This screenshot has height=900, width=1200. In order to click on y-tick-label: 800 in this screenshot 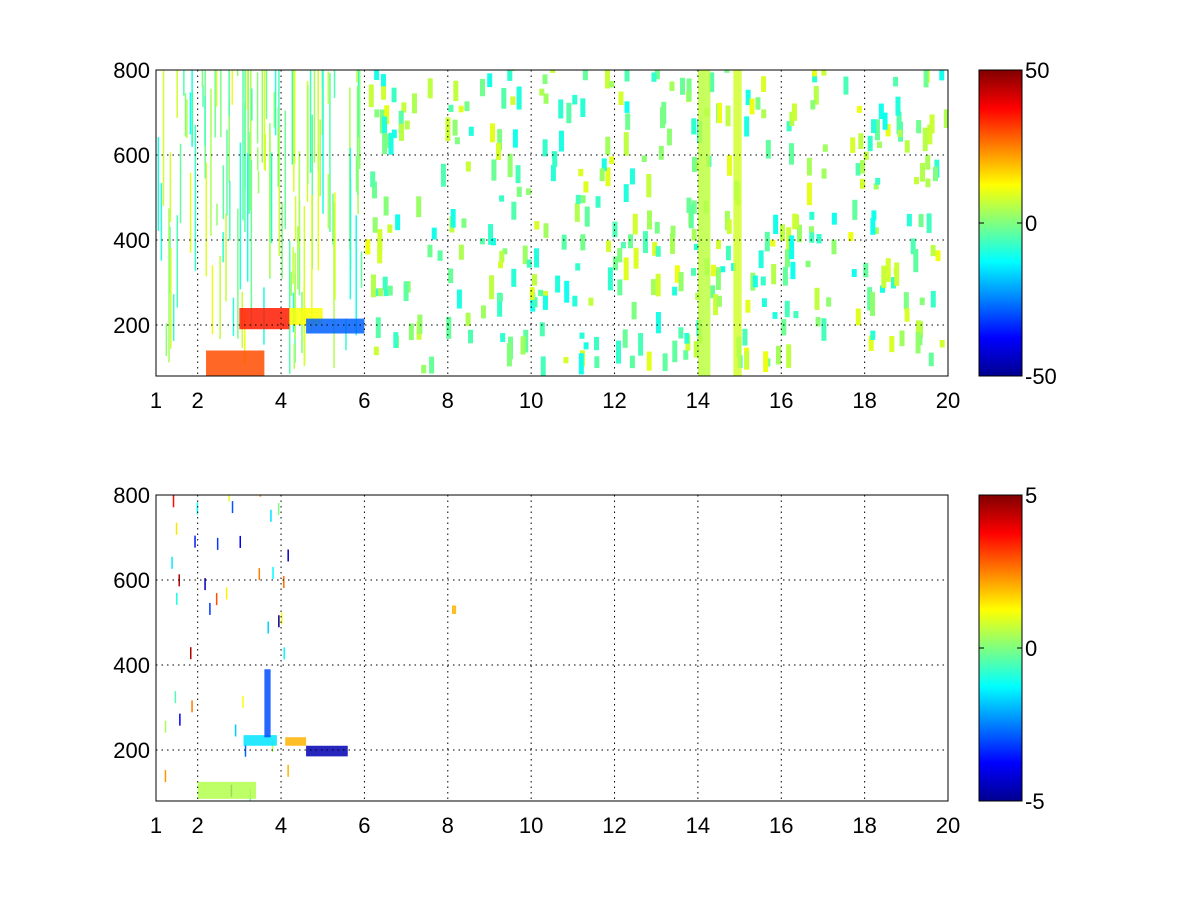, I will do `click(131, 70)`.